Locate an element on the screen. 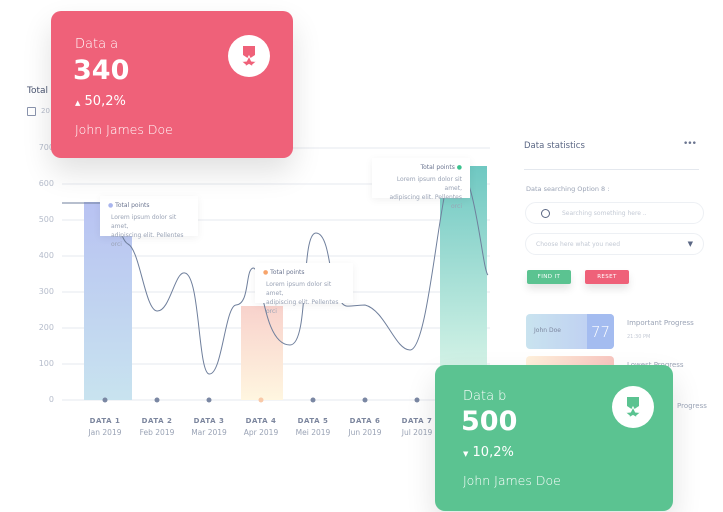 This screenshot has height=512, width=723. y-tick-label: 200 is located at coordinates (46, 327).